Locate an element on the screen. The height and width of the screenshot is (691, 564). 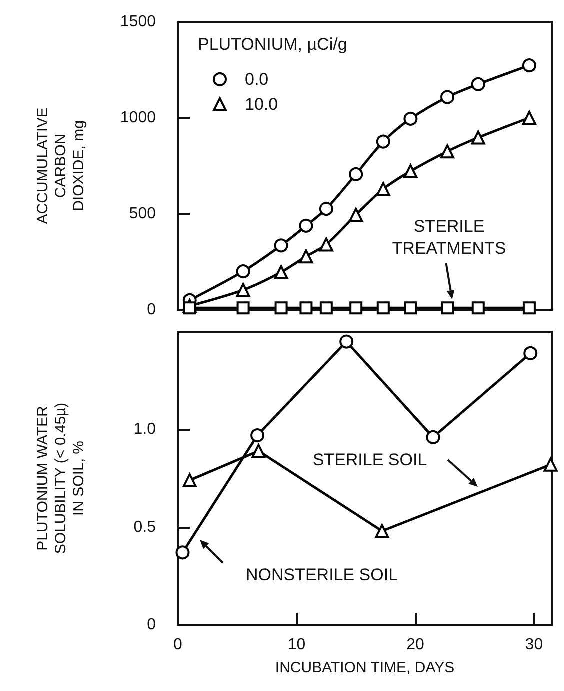
y-tick-label: 500 is located at coordinates (142, 214).